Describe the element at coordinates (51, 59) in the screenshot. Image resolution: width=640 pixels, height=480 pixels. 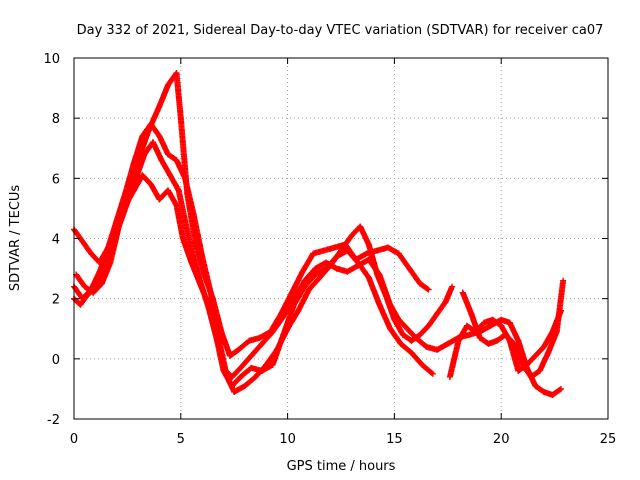
I see `y-tick-label: 10` at that location.